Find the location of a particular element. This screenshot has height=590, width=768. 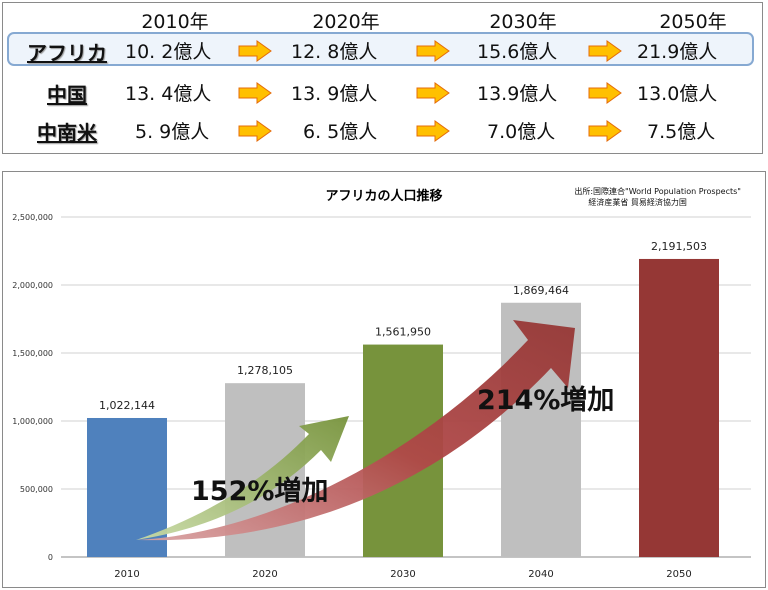

latam-2050-value: 7.5億人 is located at coordinates (681, 132).